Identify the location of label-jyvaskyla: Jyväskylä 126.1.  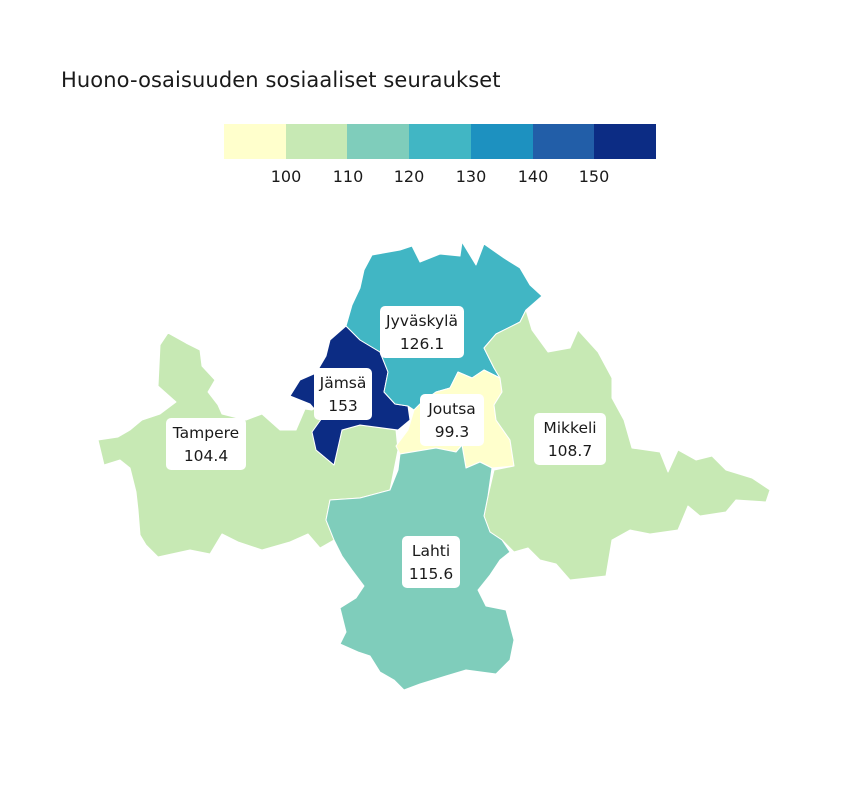
(422, 332).